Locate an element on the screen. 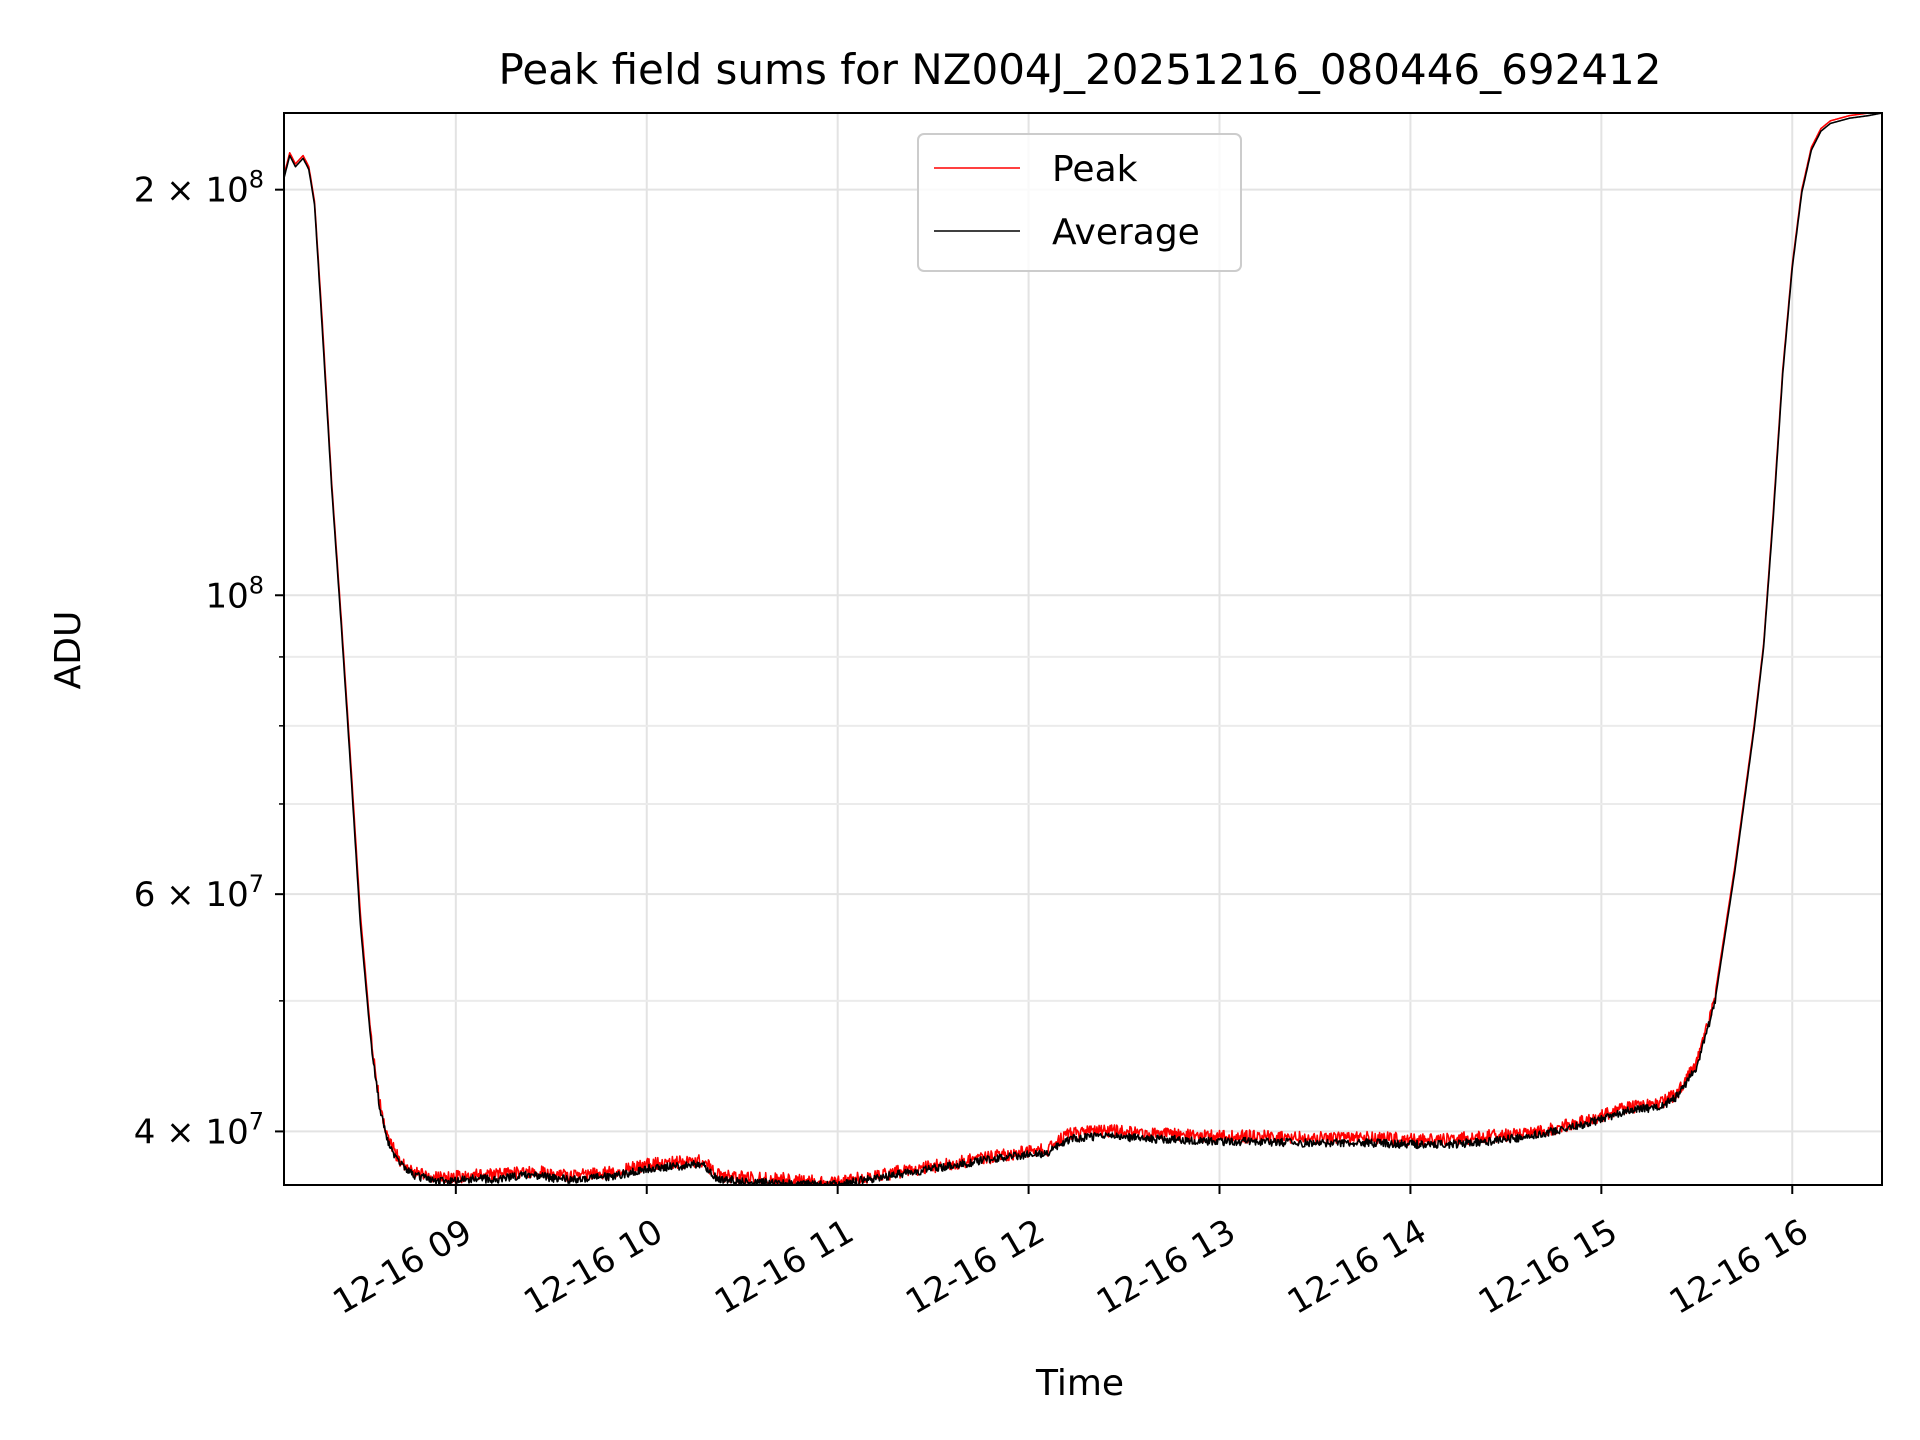 This screenshot has width=1920, height=1440. y-tick-label: 108 is located at coordinates (234, 593).